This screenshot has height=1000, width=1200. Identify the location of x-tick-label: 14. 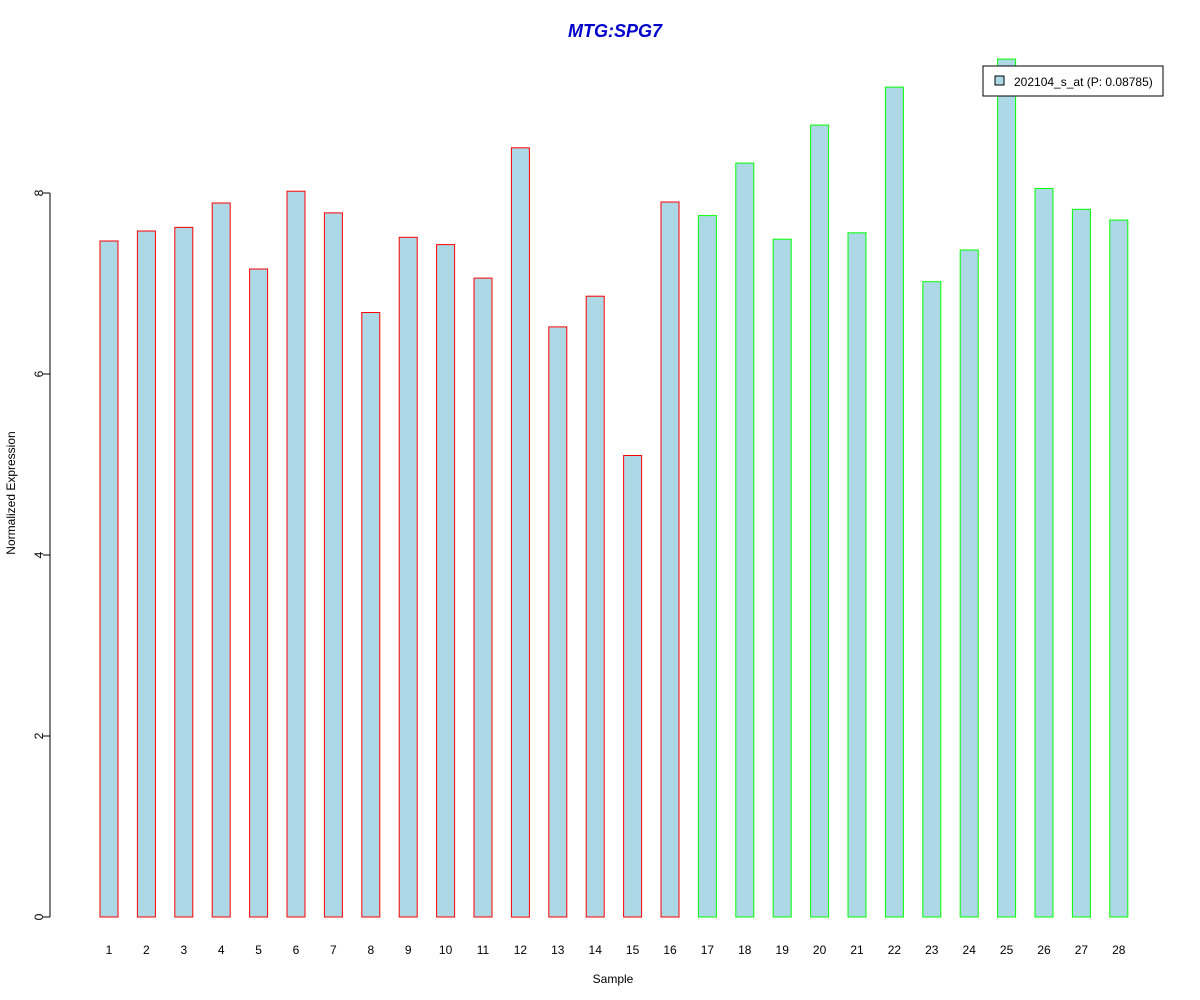
(596, 950).